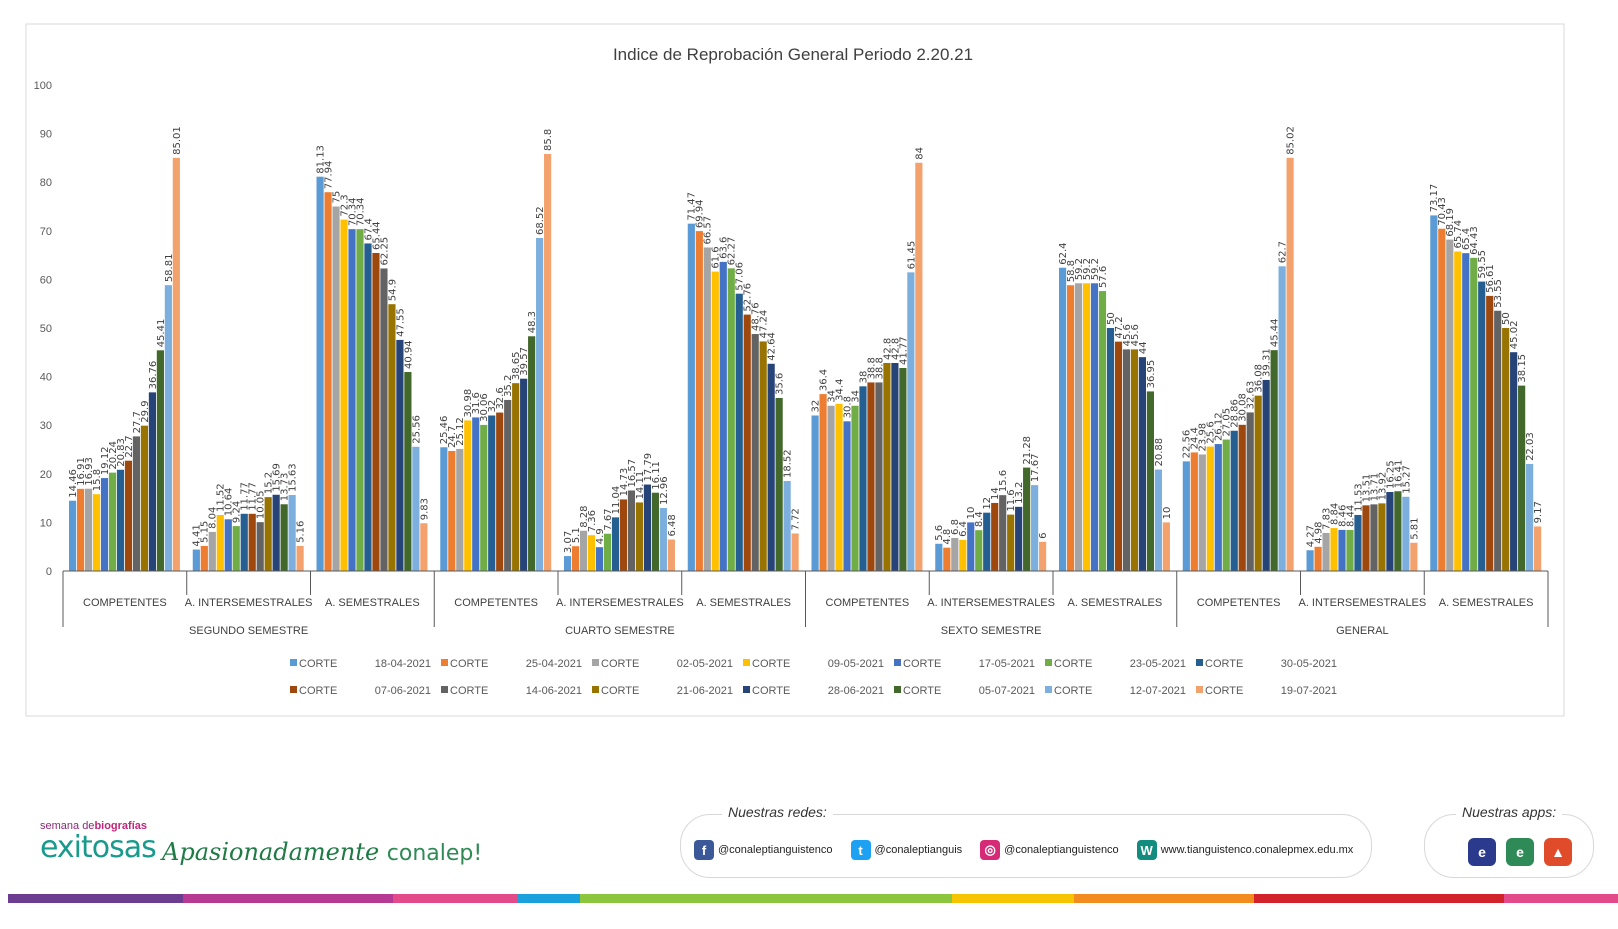  What do you see at coordinates (360, 212) in the screenshot?
I see `bar-value-label: 70.34` at bounding box center [360, 212].